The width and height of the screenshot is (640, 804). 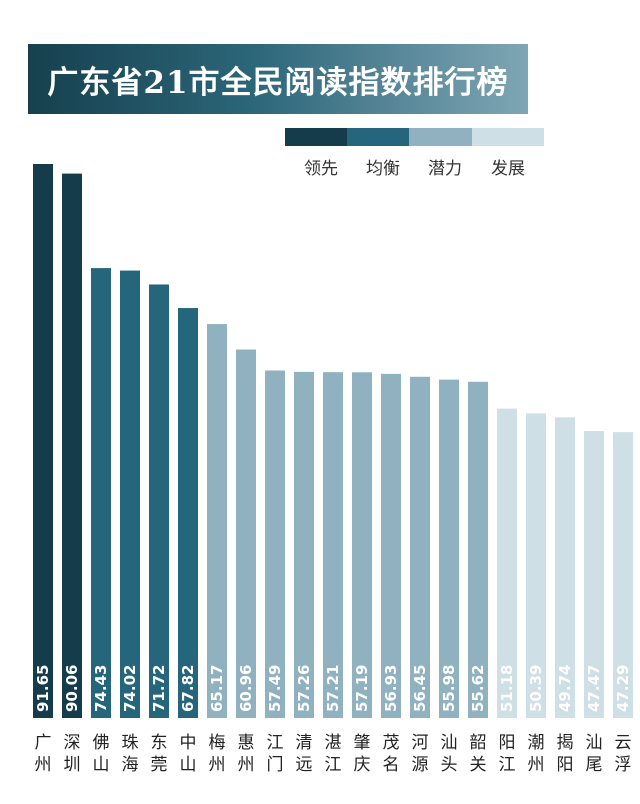 What do you see at coordinates (101, 493) in the screenshot?
I see `bar-佛山` at bounding box center [101, 493].